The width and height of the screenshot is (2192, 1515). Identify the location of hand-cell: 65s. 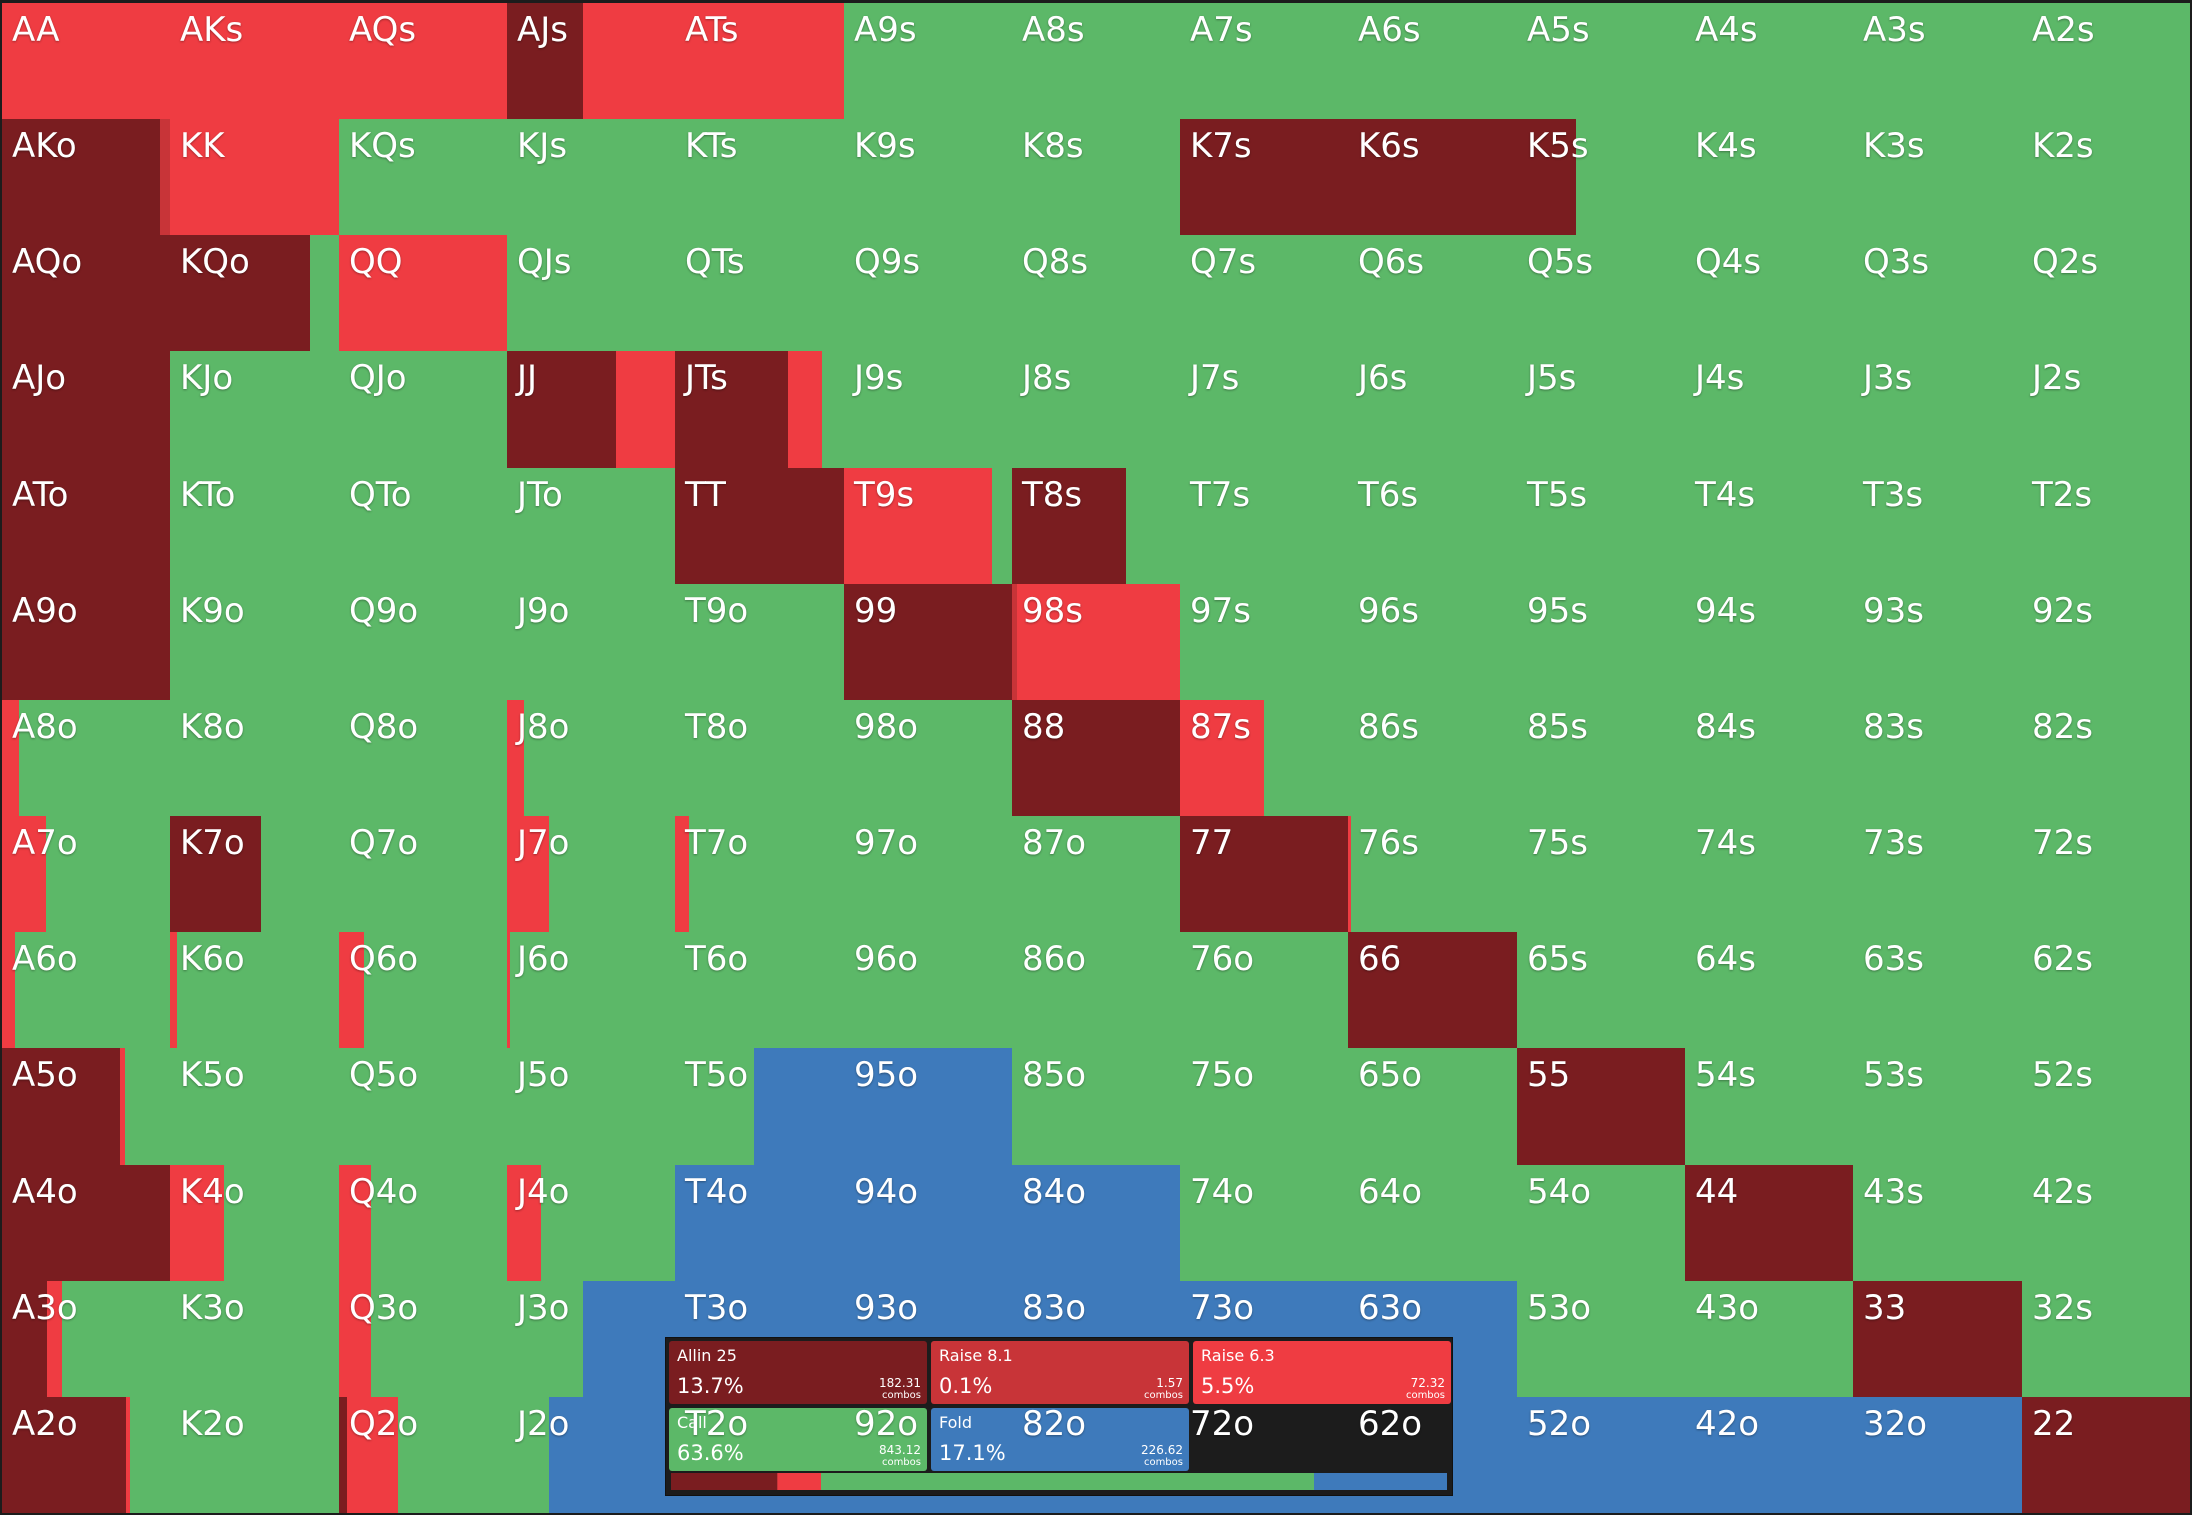
(1601, 990).